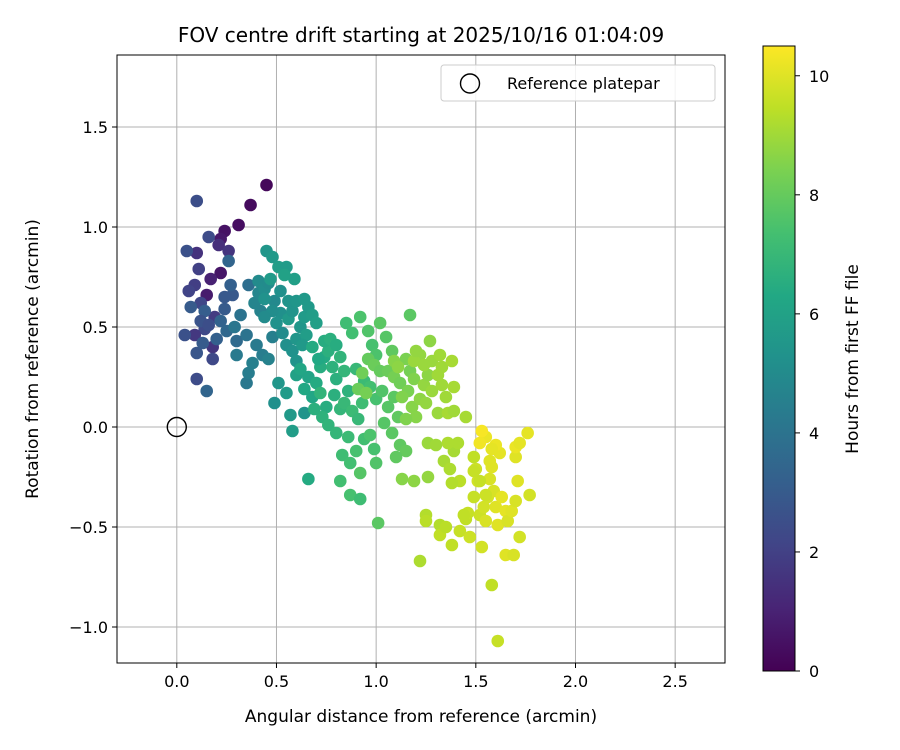 The image size is (900, 750). I want to click on x-tick-label: 1.5, so click(475, 681).